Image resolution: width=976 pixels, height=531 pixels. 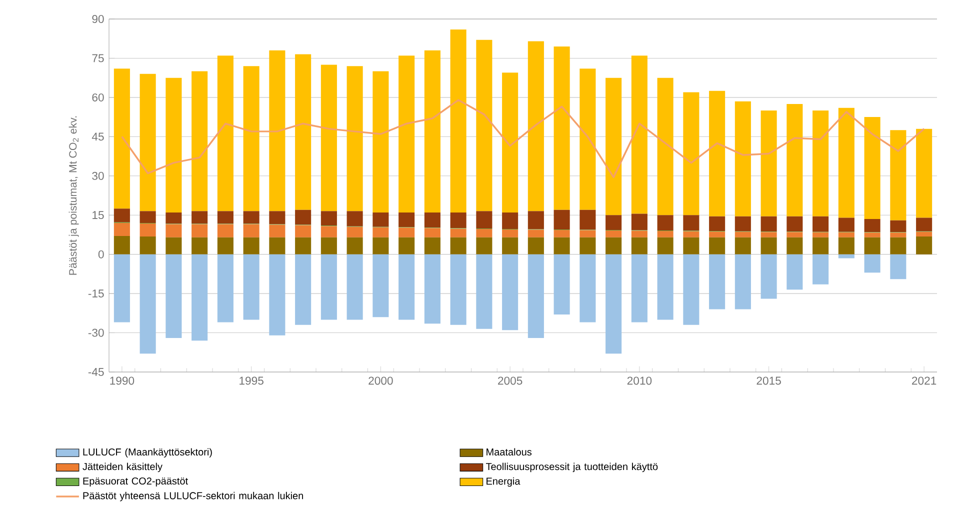 What do you see at coordinates (510, 380) in the screenshot?
I see `x-tick-label: 2005` at bounding box center [510, 380].